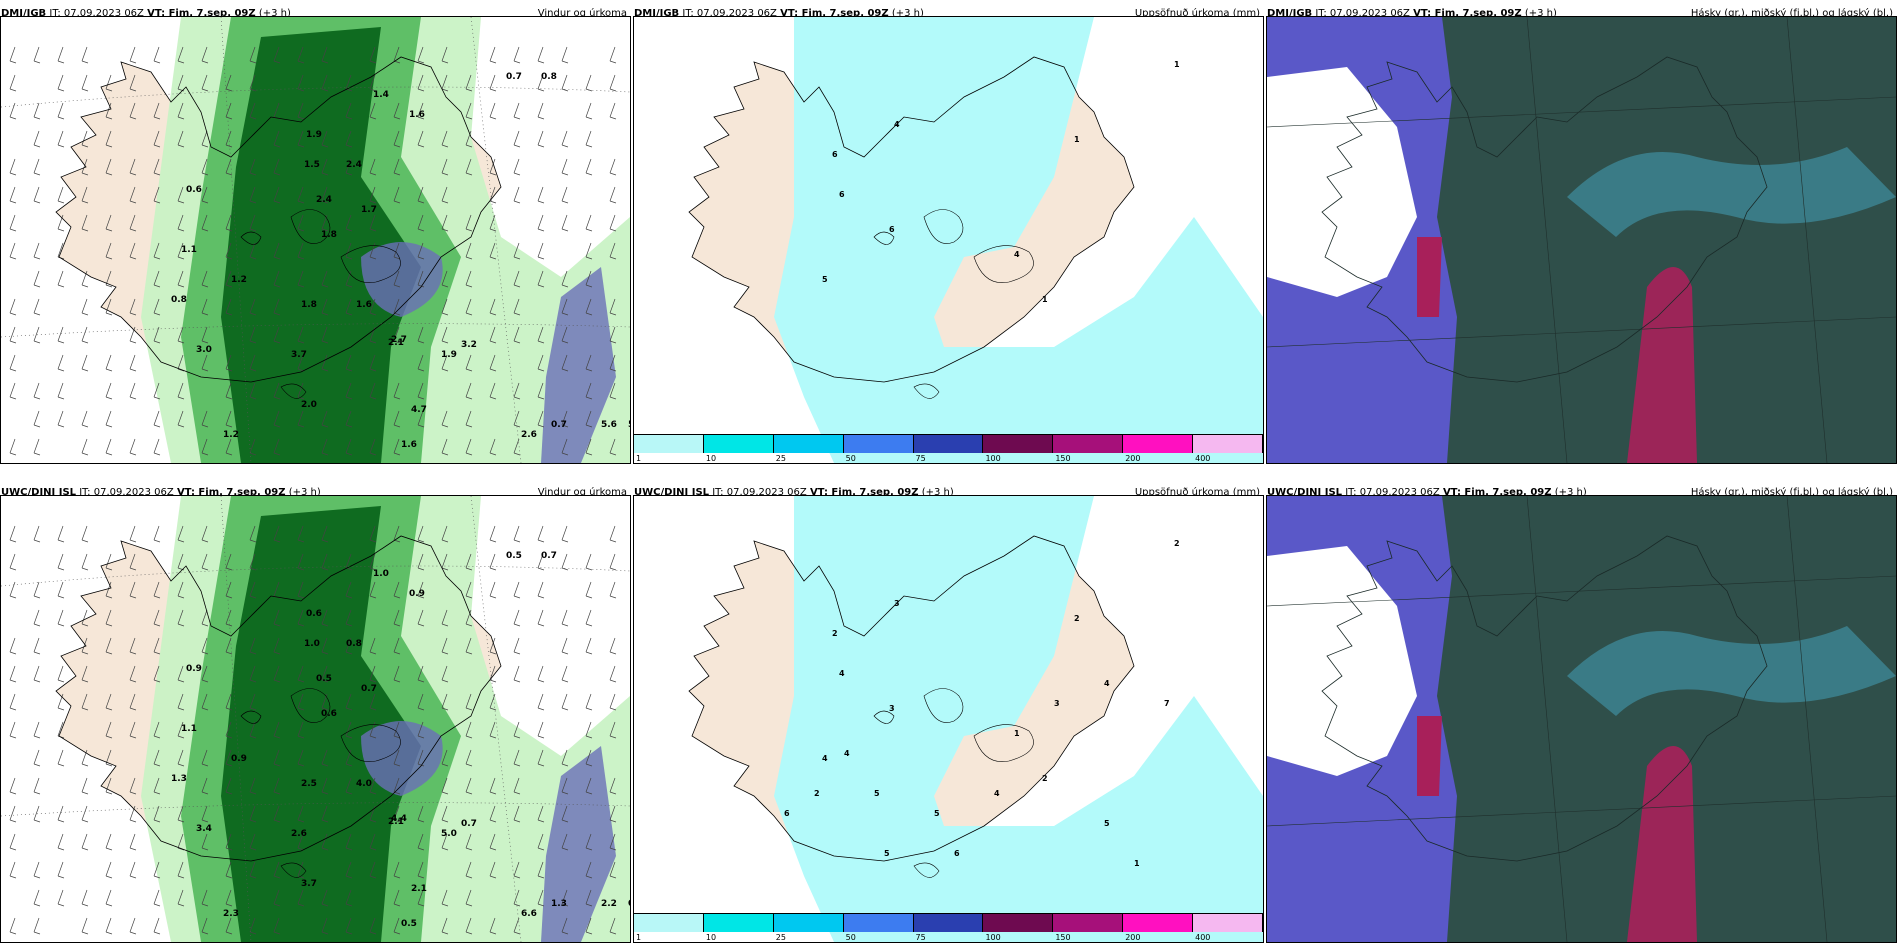 The width and height of the screenshot is (1900, 950). I want to click on precip-value: 0.5, so click(409, 924).